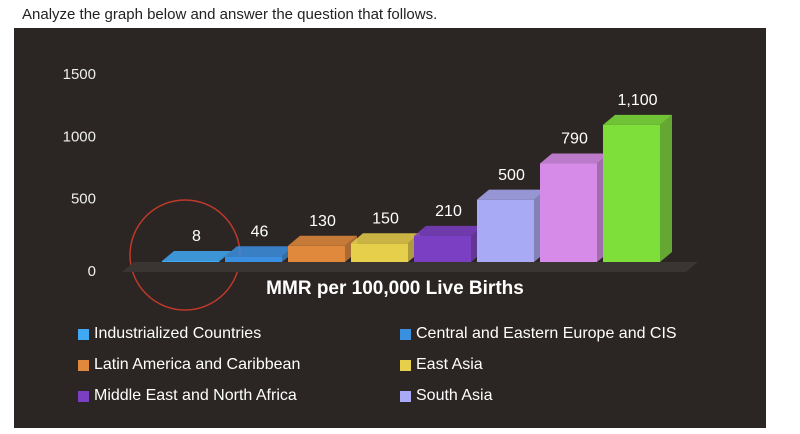 The image size is (800, 434). I want to click on y-tick-label: 500, so click(83, 199).